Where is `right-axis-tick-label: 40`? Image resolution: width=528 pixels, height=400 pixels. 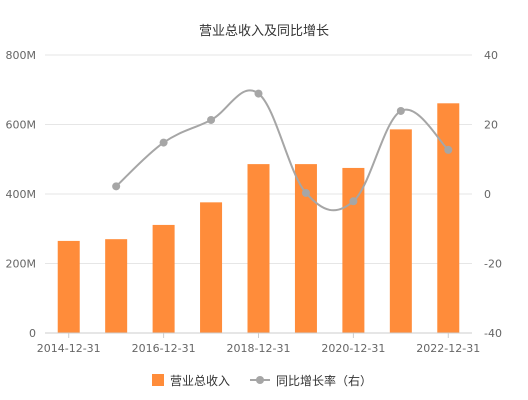
right-axis-tick-label: 40 is located at coordinates (491, 55).